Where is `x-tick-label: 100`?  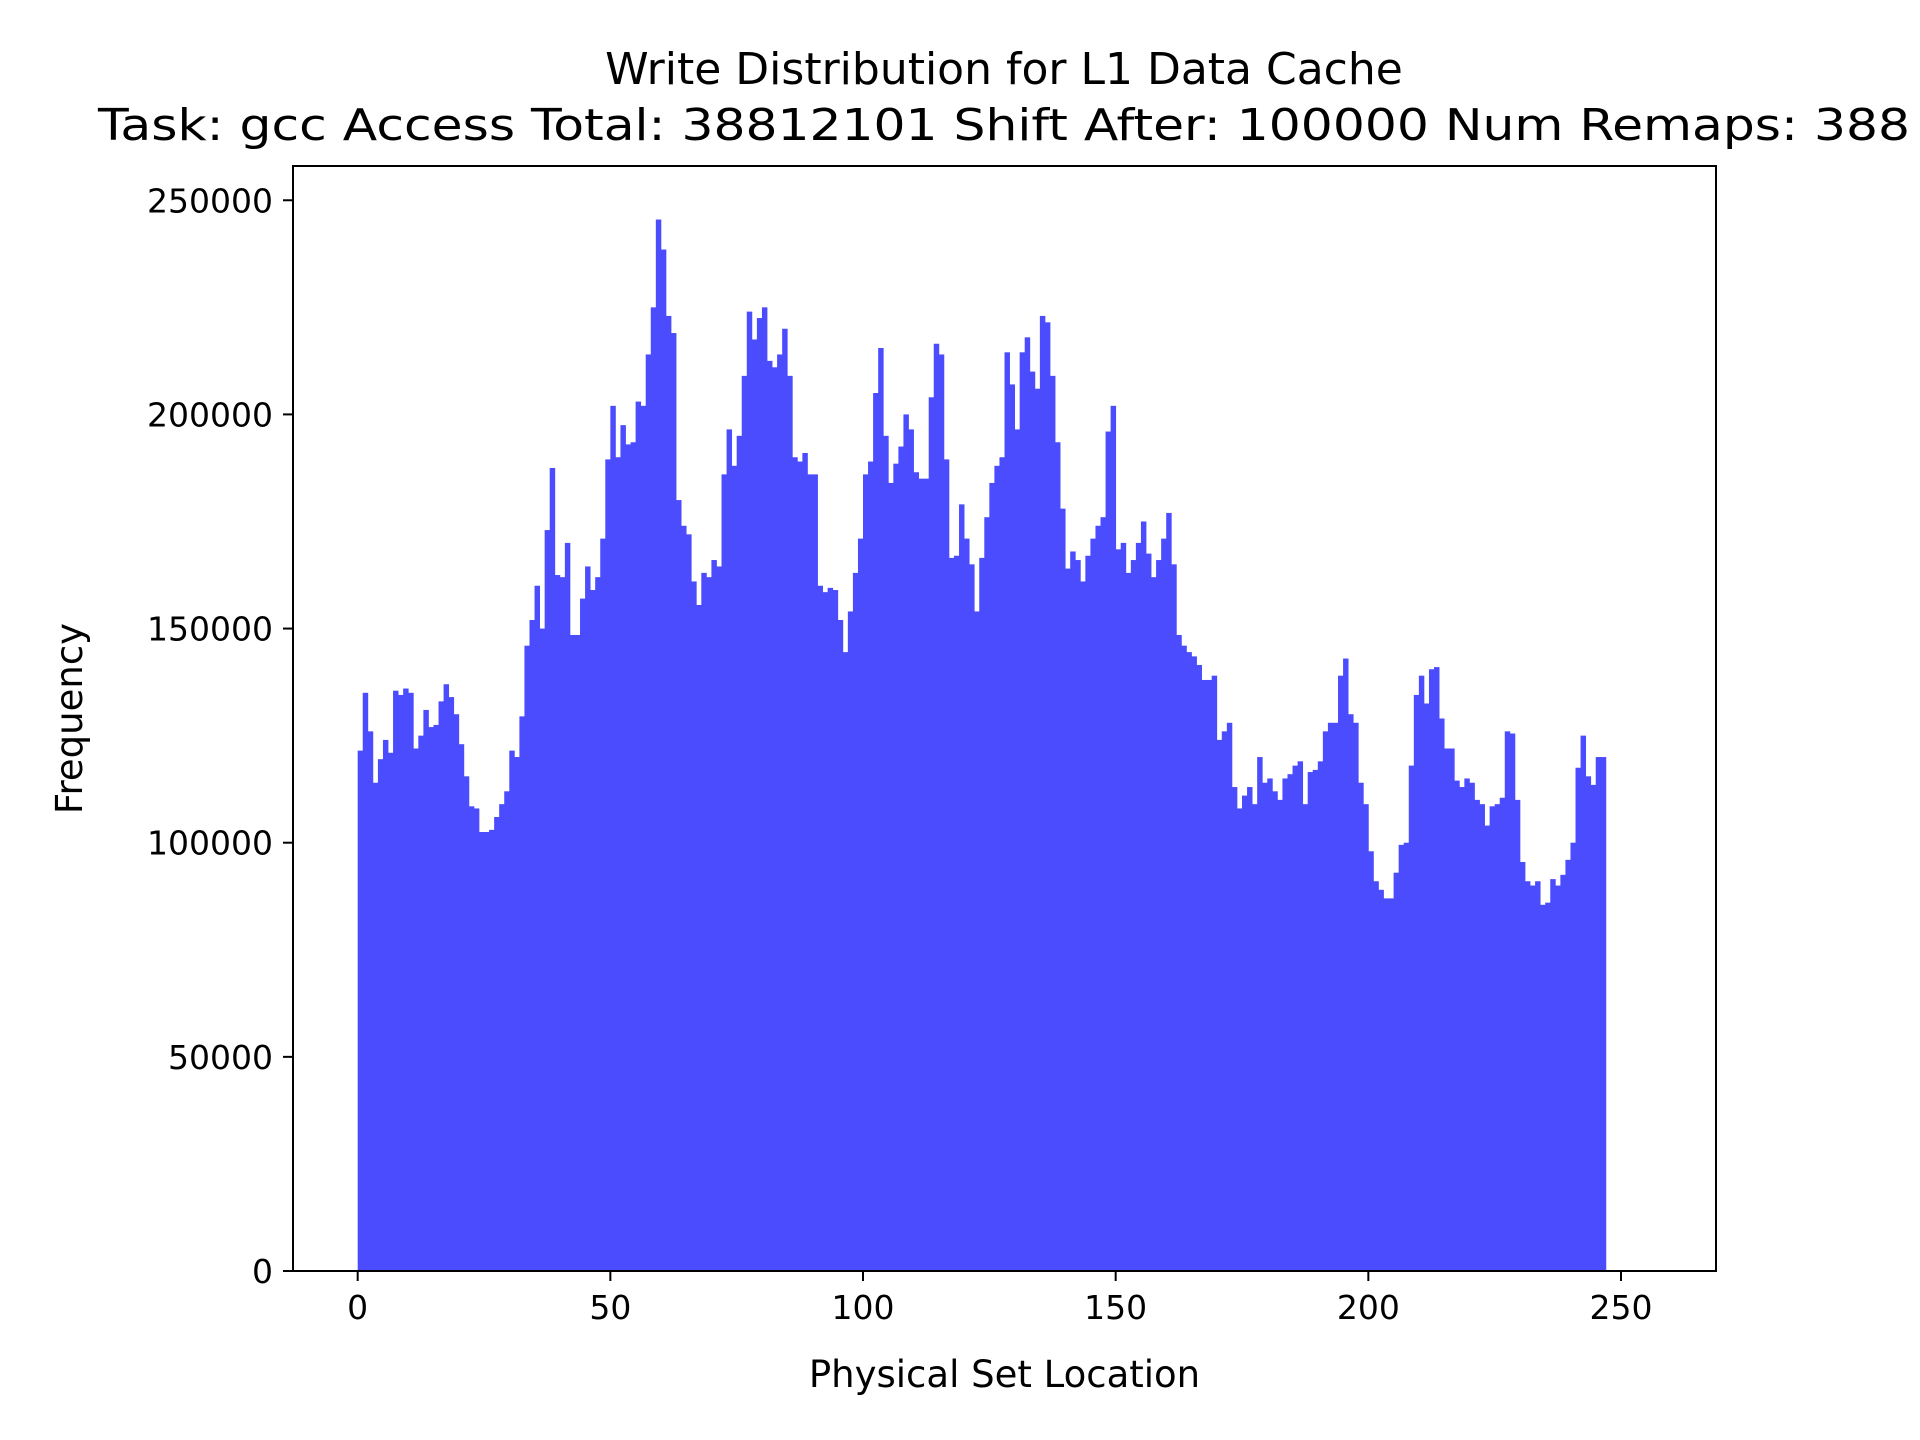
x-tick-label: 100 is located at coordinates (863, 1307).